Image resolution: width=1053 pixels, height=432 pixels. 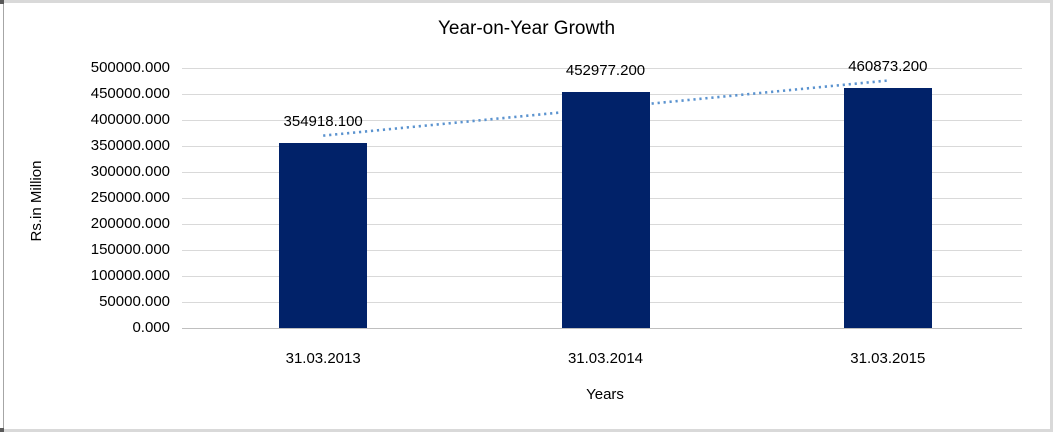 I want to click on frame-bottom-border, so click(x=526, y=430).